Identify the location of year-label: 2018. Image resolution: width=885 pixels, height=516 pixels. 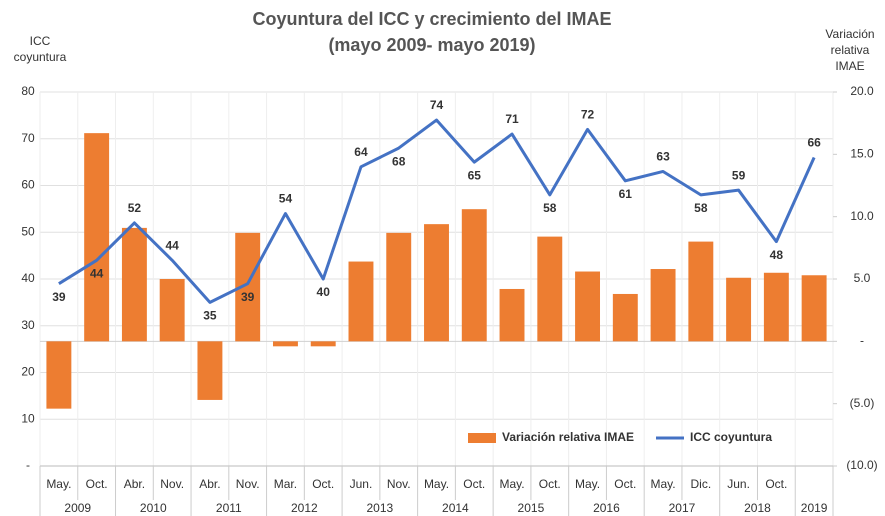
(757, 508).